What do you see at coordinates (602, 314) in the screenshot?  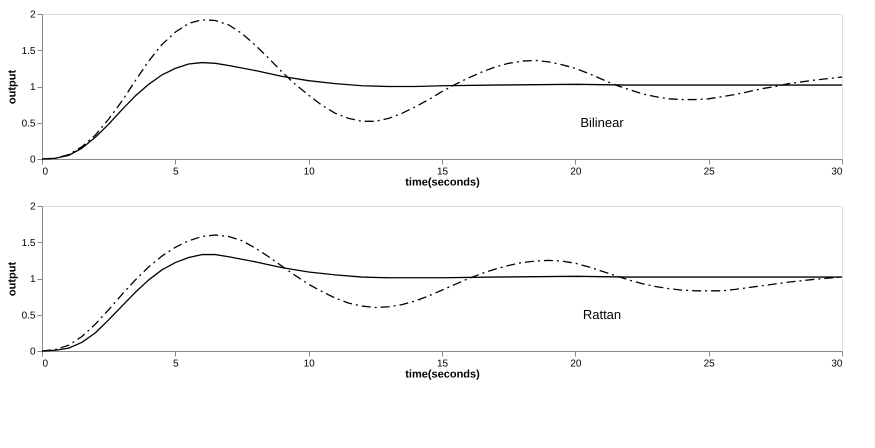 I see `annotation: Rattan` at bounding box center [602, 314].